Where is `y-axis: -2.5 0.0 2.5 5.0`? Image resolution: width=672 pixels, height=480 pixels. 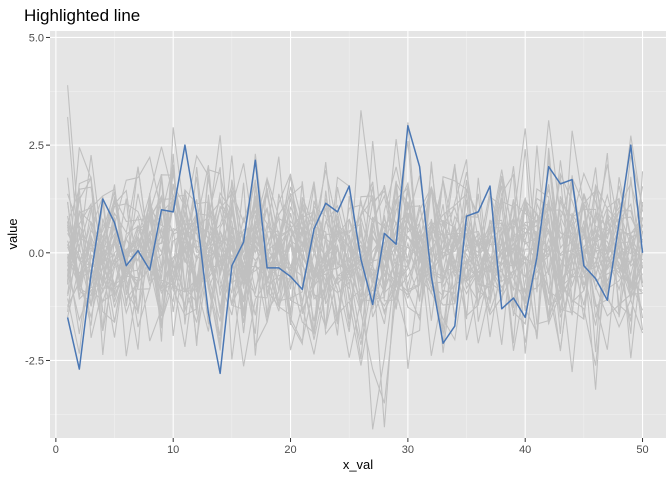 y-axis: -2.5 0.0 2.5 5.0 is located at coordinates (37, 199).